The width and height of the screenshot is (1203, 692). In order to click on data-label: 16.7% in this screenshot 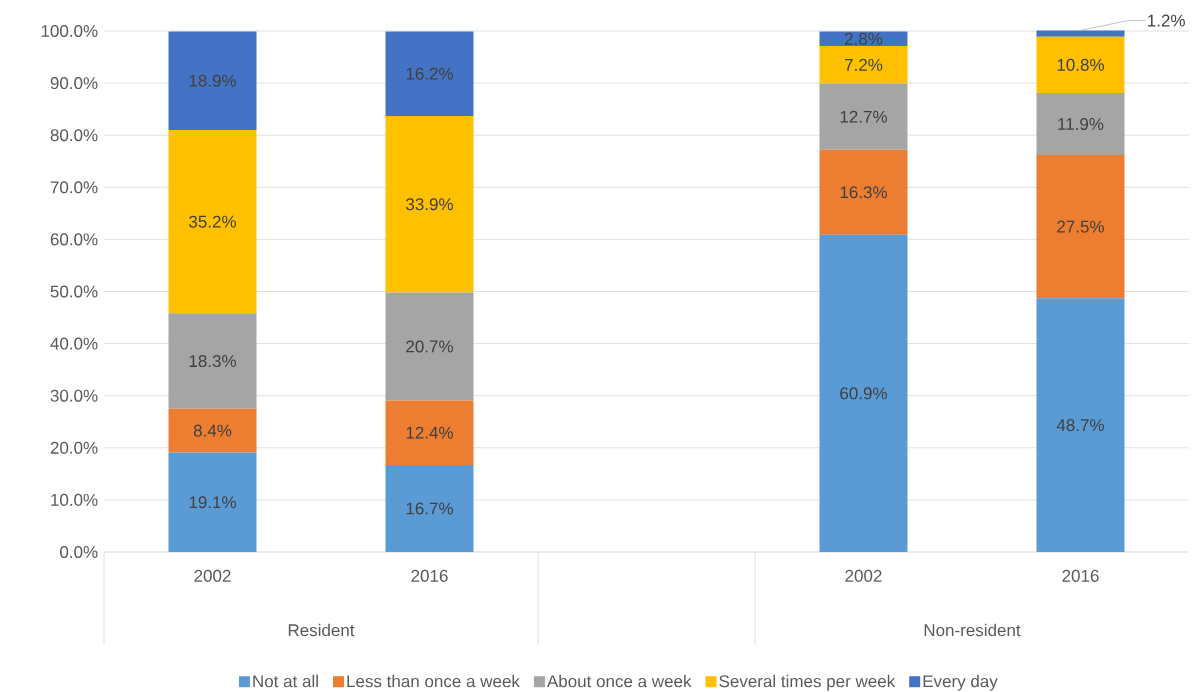, I will do `click(429, 508)`.